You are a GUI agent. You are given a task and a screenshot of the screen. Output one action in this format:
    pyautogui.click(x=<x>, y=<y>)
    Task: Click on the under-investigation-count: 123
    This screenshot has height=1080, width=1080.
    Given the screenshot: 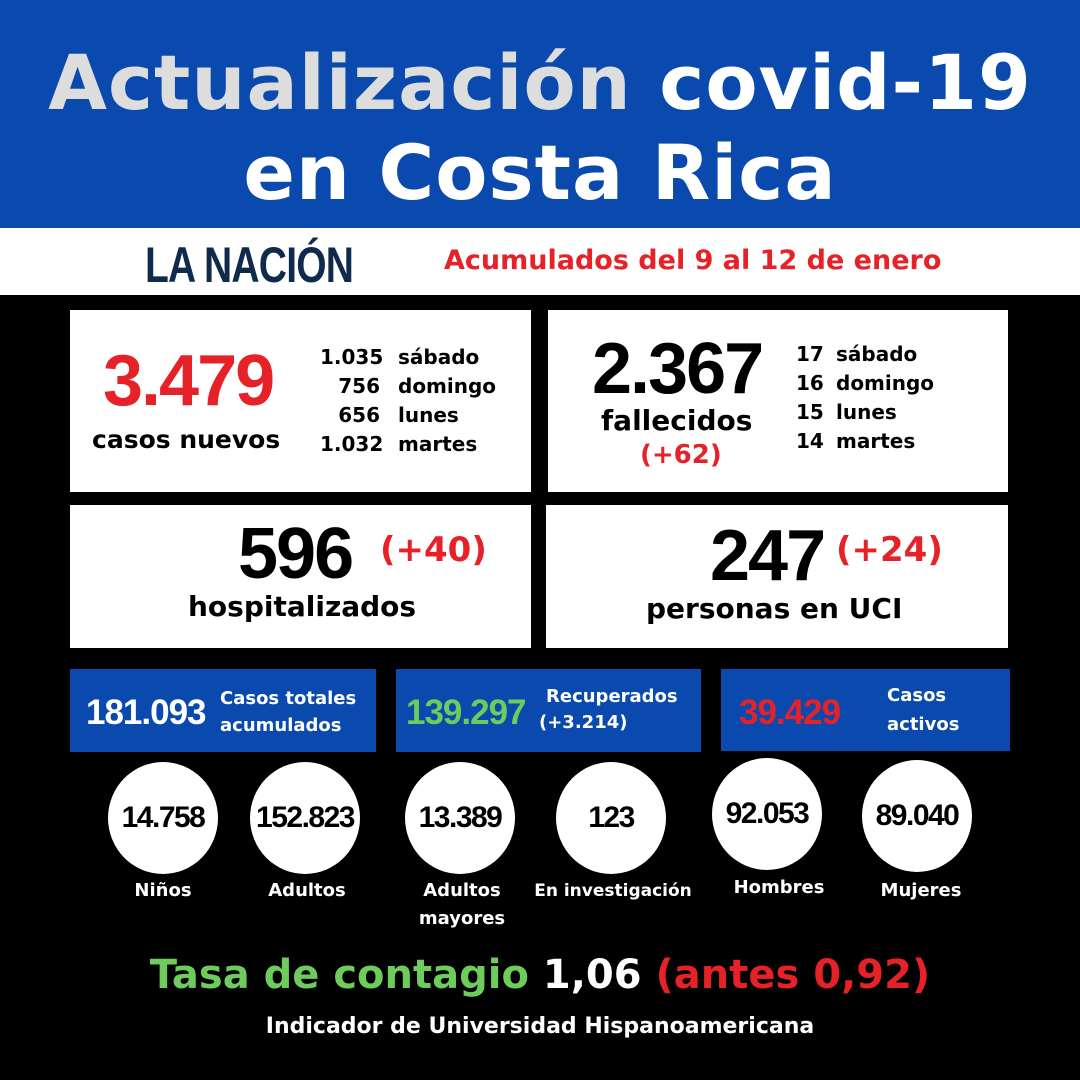 What is the action you would take?
    pyautogui.click(x=611, y=818)
    